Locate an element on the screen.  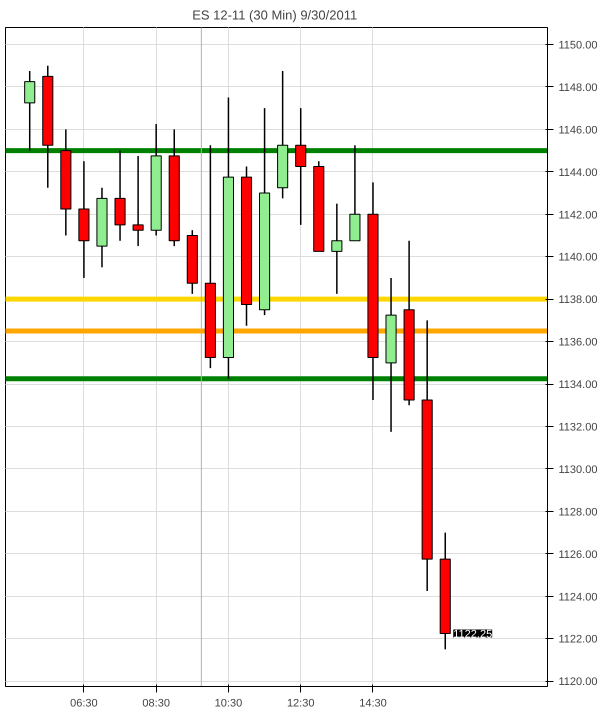
y-tick-label: 1134.00 is located at coordinates (578, 385).